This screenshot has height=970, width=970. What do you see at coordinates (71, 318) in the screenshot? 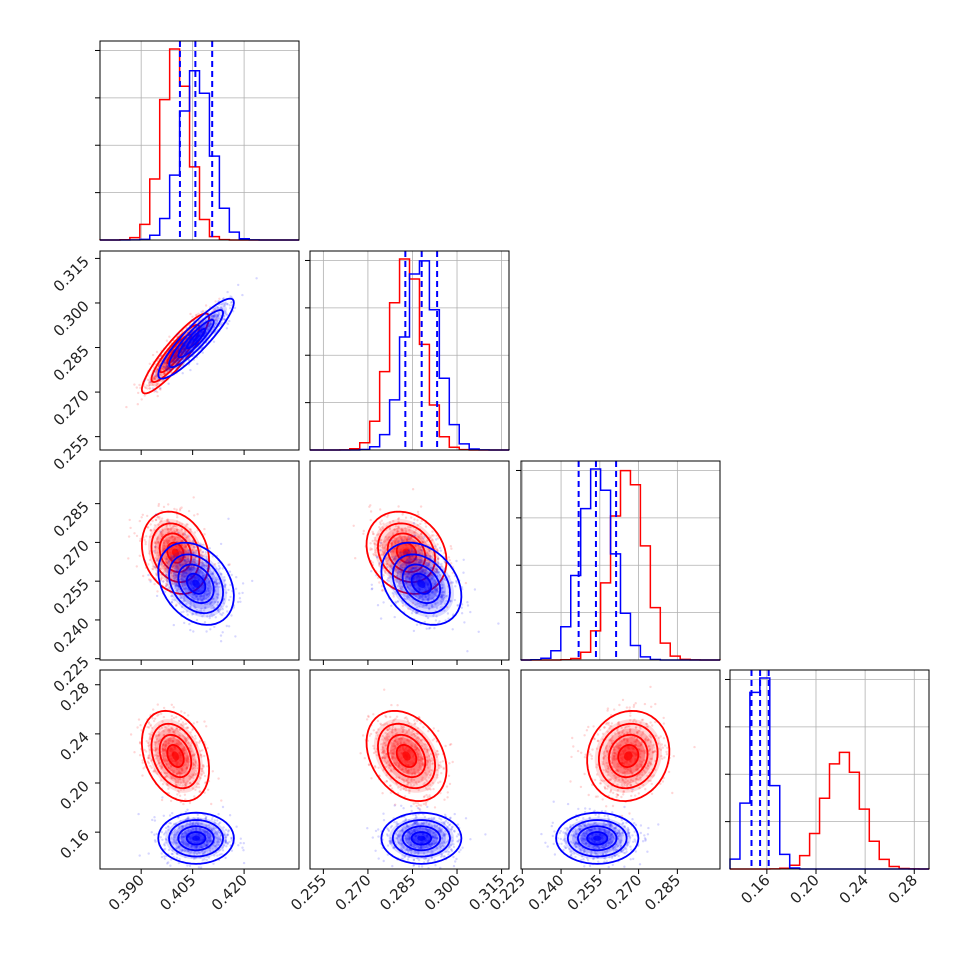
I see `y-tick-label: 0.300` at bounding box center [71, 318].